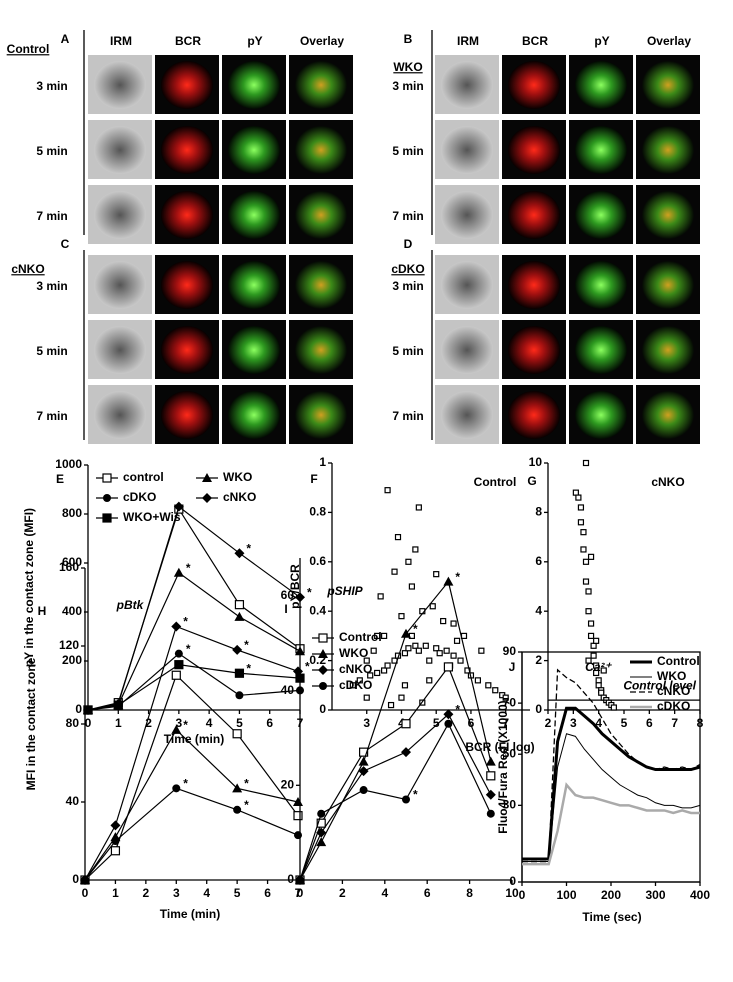 This screenshot has height=982, width=733. Describe the element at coordinates (673, 691) in the screenshot. I see `legend-label: cNKO` at that location.